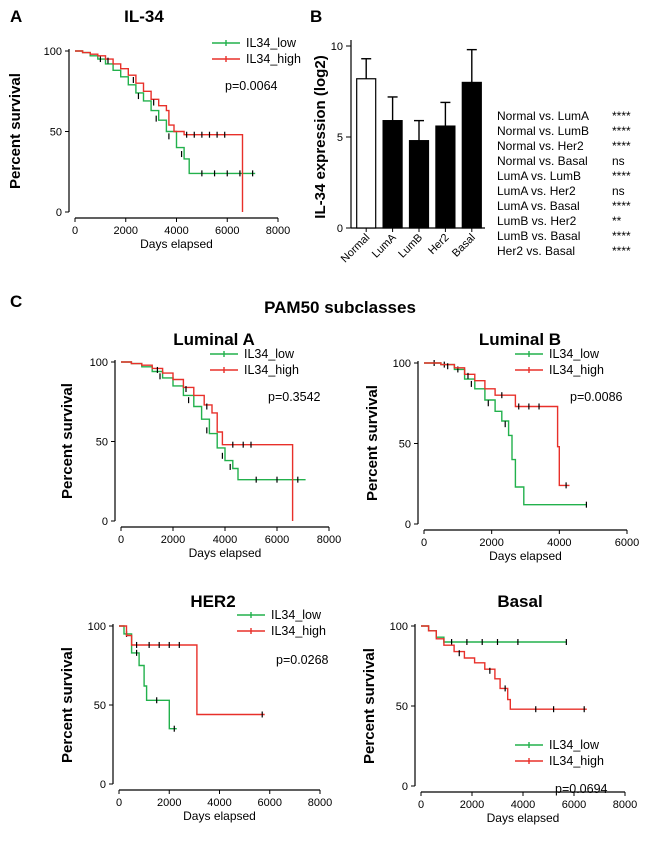  What do you see at coordinates (464, 246) in the screenshot?
I see `x-tick-label: Basal` at bounding box center [464, 246].